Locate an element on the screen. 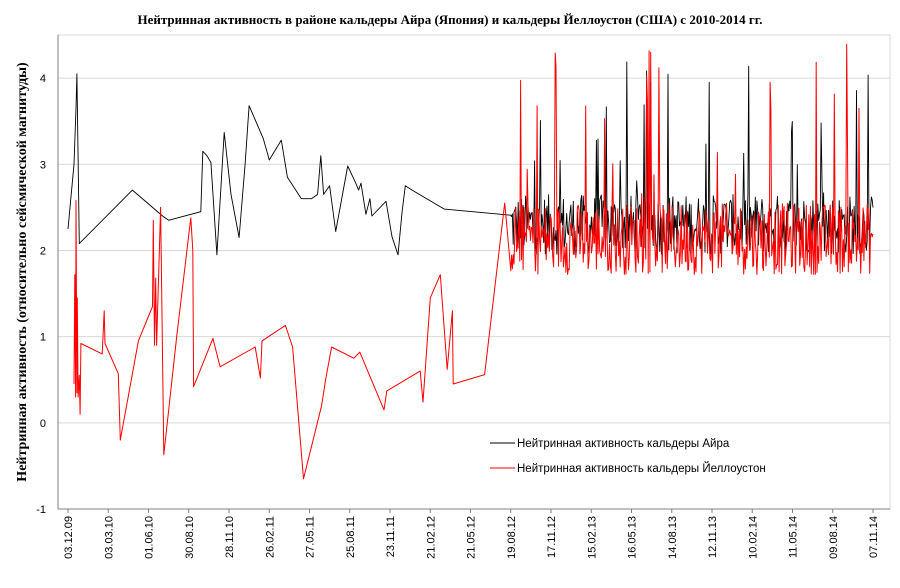 The width and height of the screenshot is (900, 588). x-tick-label: 17.11.12 is located at coordinates (552, 537).